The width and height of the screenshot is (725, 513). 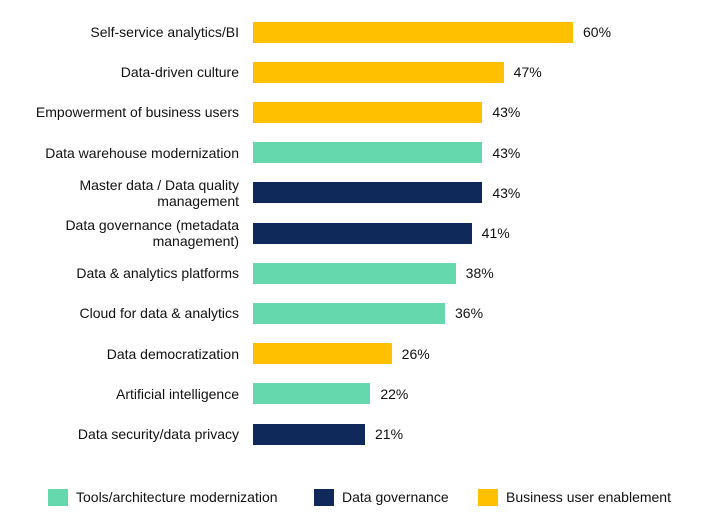 I want to click on legend-label: Tools/architecture modernization, so click(x=177, y=497).